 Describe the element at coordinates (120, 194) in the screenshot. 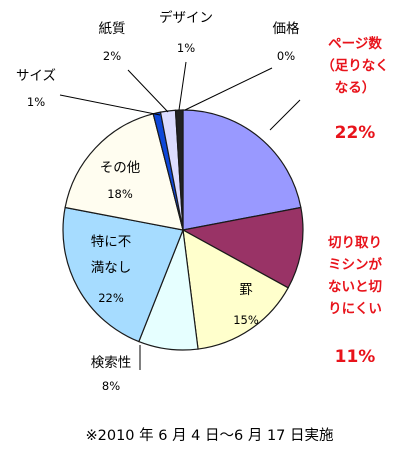

I see `slice-value-5: 18%` at that location.